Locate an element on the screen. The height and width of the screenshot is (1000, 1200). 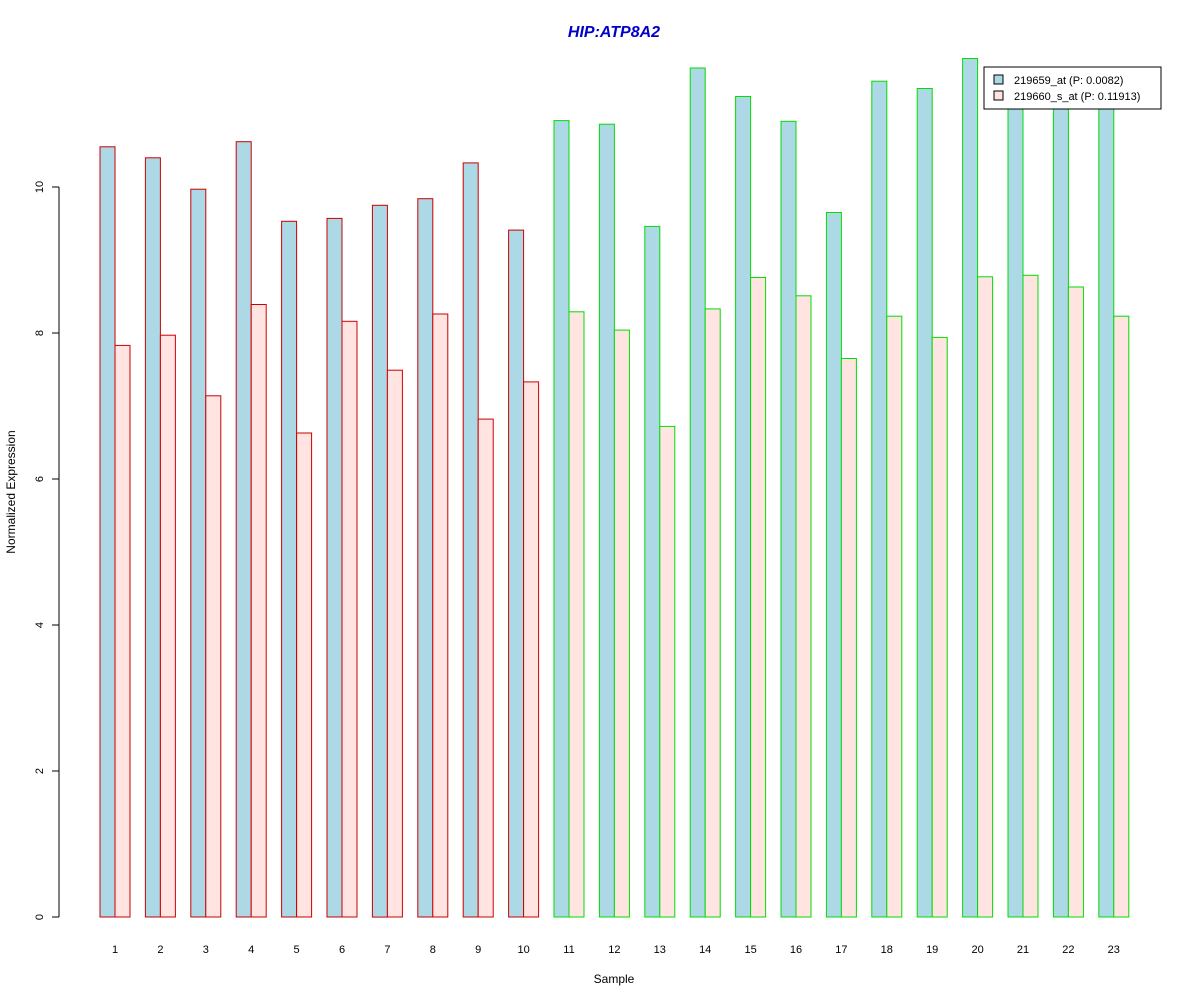
x-tick-label-18: 18 is located at coordinates (887, 950).